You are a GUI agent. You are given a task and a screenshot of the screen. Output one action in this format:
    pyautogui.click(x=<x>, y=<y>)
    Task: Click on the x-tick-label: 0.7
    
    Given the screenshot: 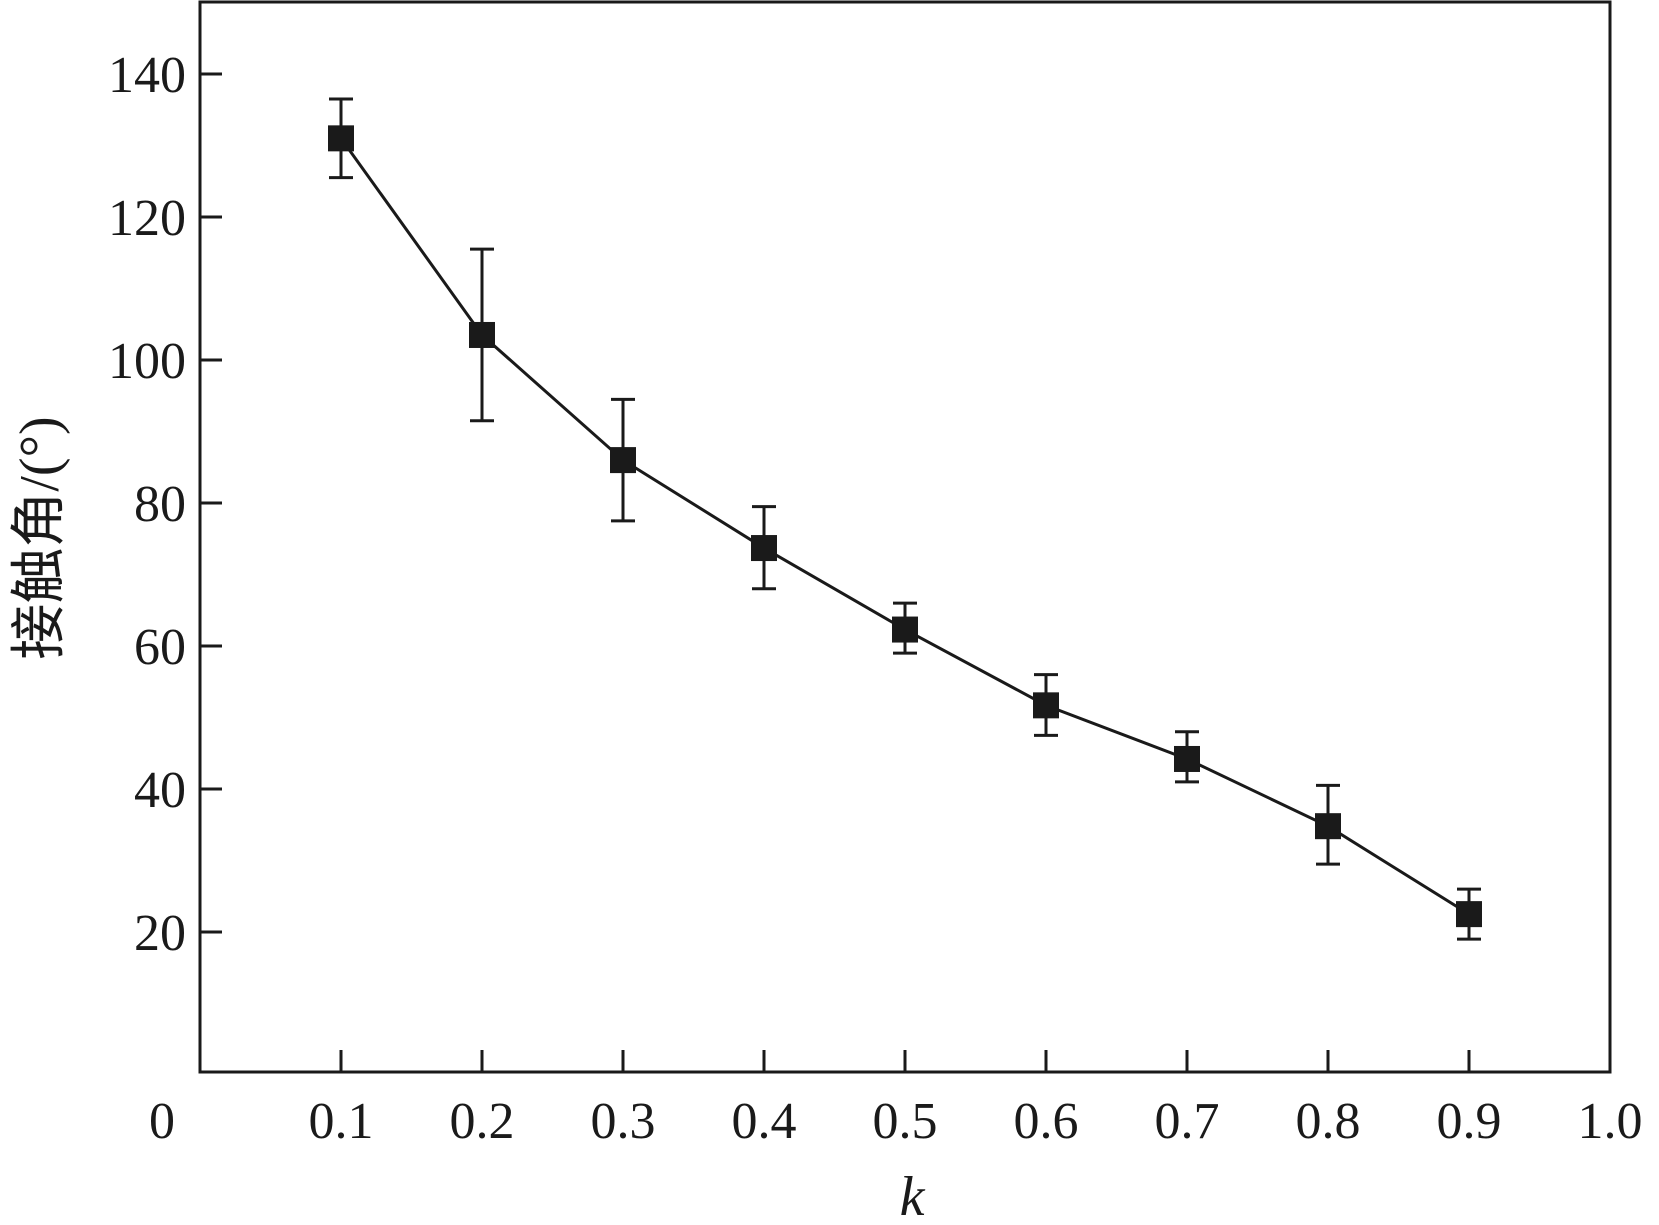 What is the action you would take?
    pyautogui.click(x=1187, y=1121)
    